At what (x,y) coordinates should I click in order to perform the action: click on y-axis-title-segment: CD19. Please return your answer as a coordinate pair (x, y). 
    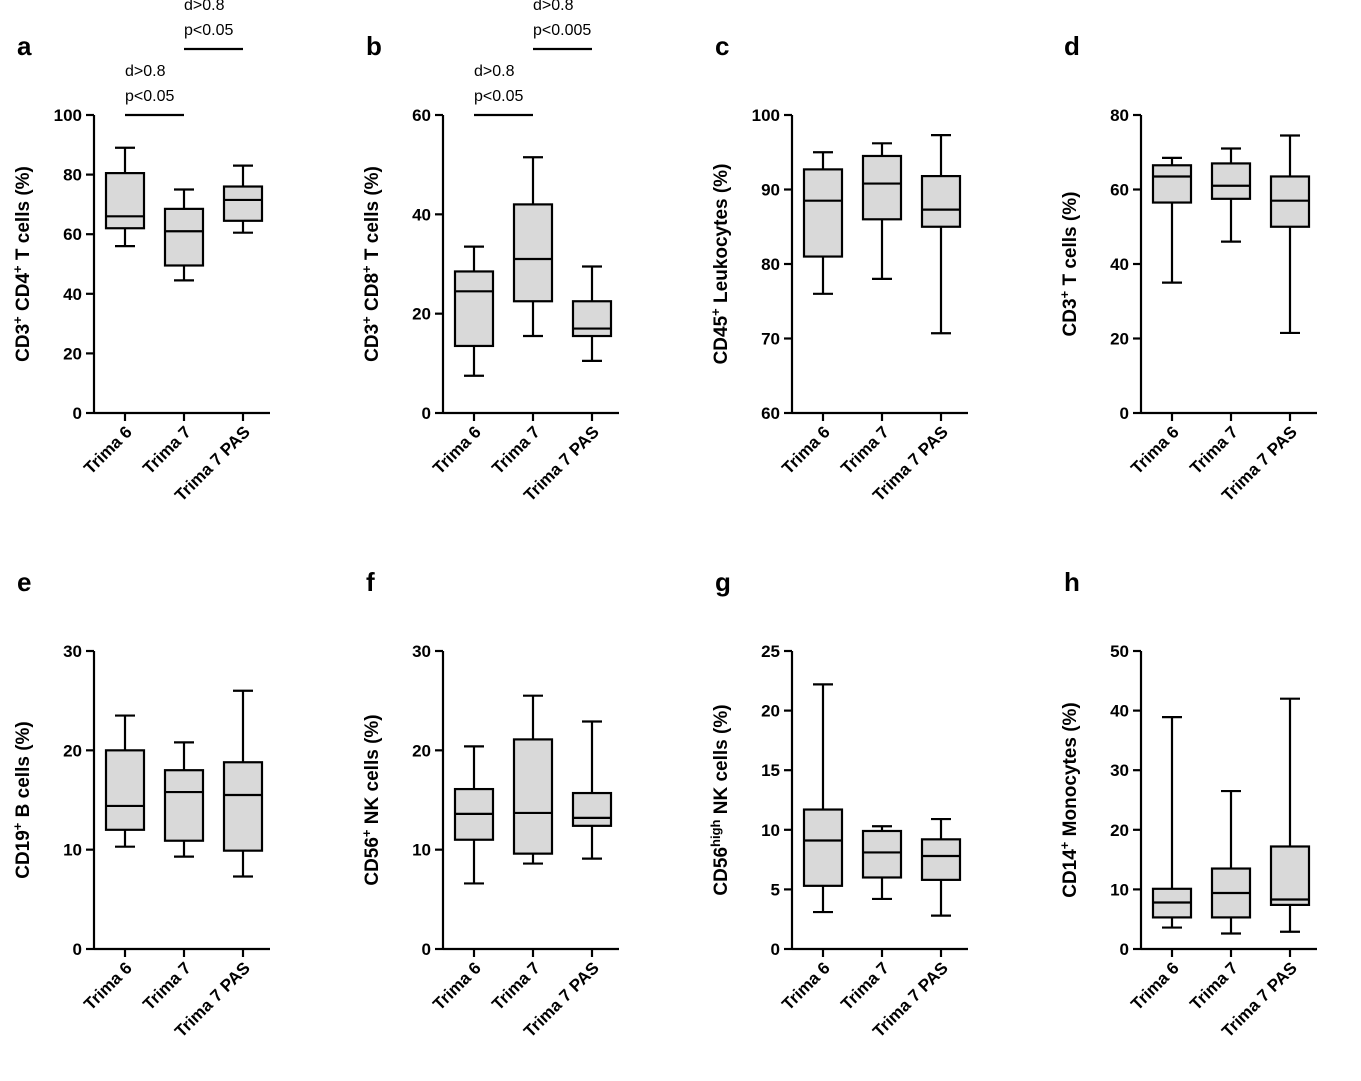
    Looking at the image, I should click on (23, 854).